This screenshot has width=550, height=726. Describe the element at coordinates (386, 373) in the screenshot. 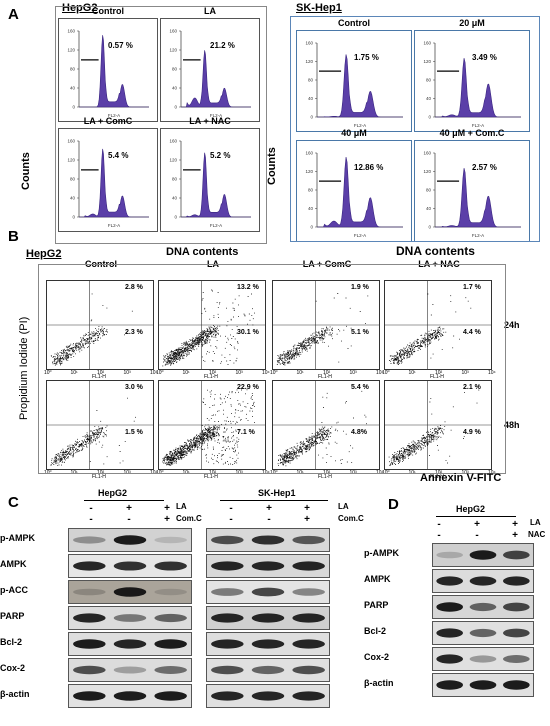

I see `dot-plot-0-3-xtick-0: 10⁰` at that location.